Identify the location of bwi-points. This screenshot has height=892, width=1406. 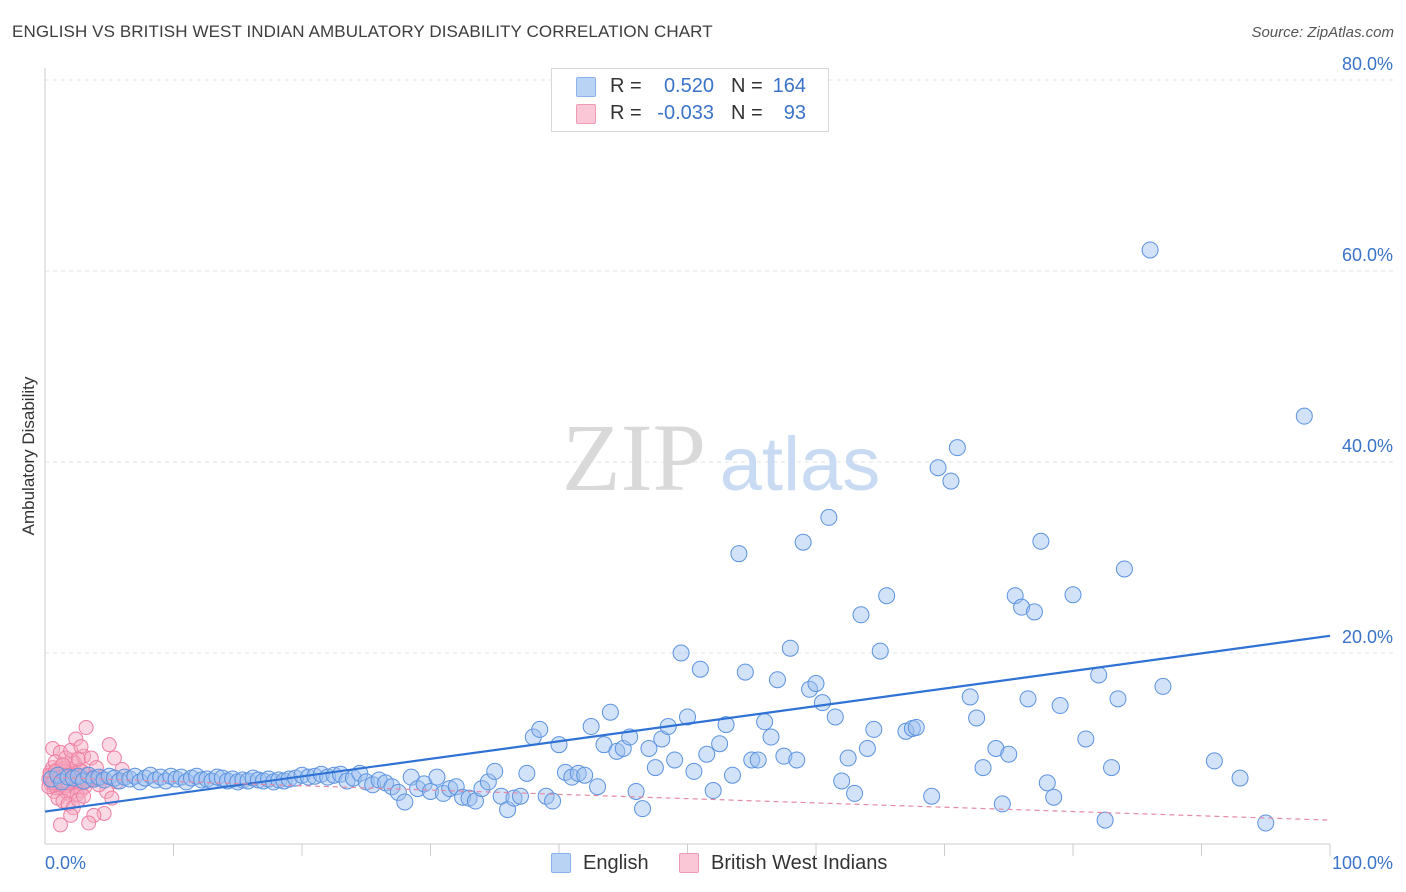
(85, 776).